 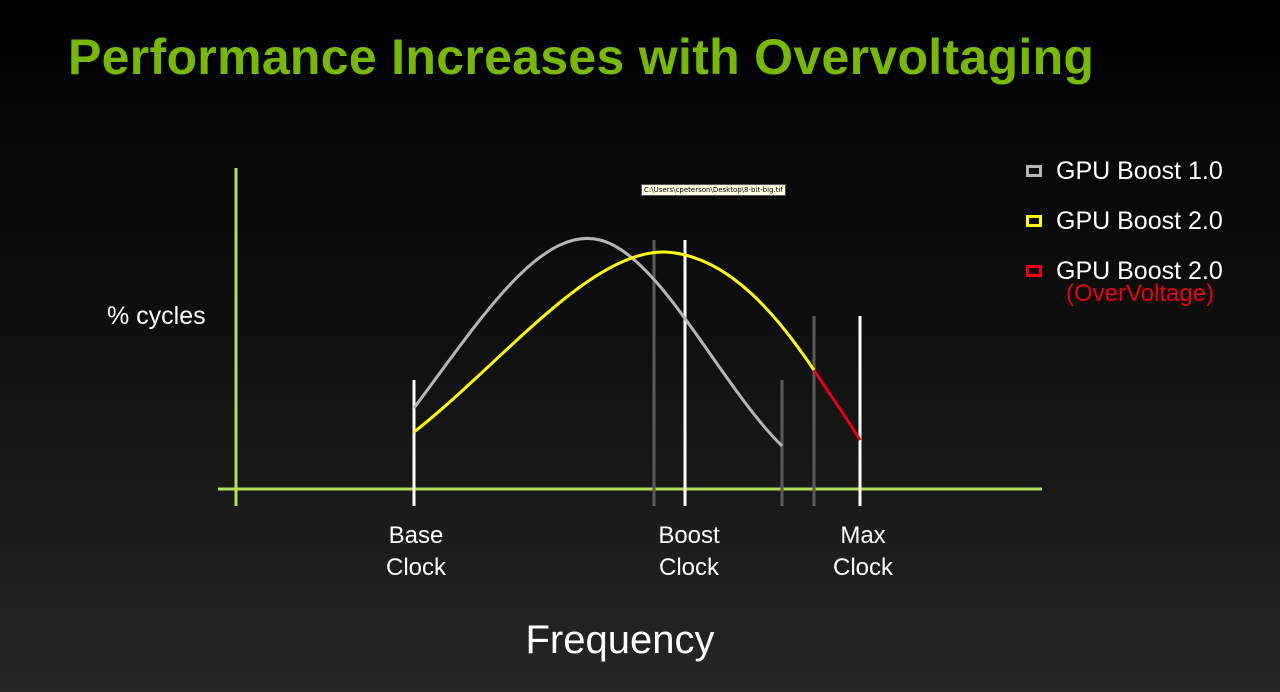 I want to click on legend-swatch-red, so click(x=1034, y=271).